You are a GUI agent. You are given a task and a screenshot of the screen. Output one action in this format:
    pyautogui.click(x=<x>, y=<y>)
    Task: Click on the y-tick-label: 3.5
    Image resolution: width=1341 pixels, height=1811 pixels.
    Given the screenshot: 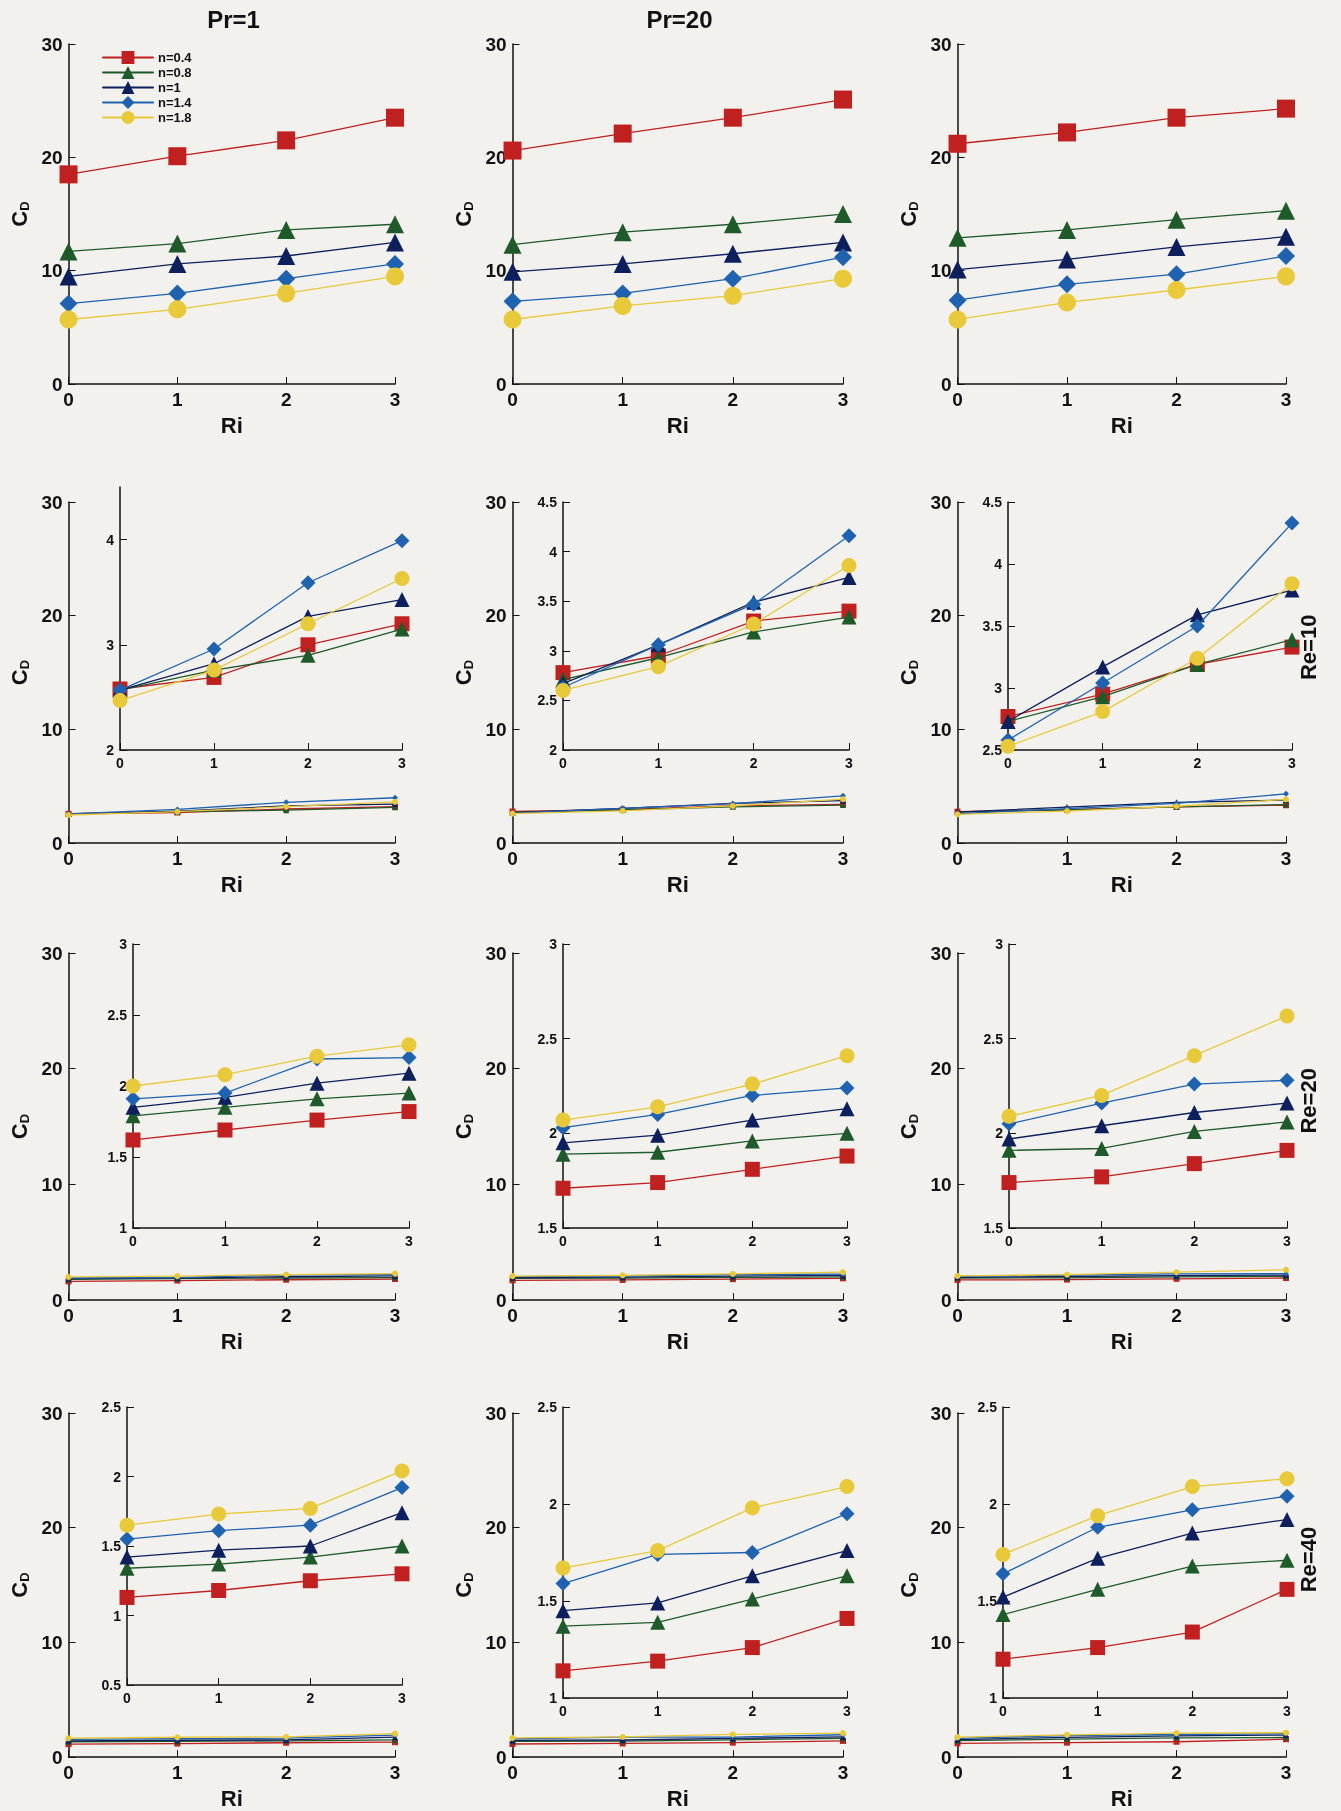 What is the action you would take?
    pyautogui.click(x=547, y=601)
    